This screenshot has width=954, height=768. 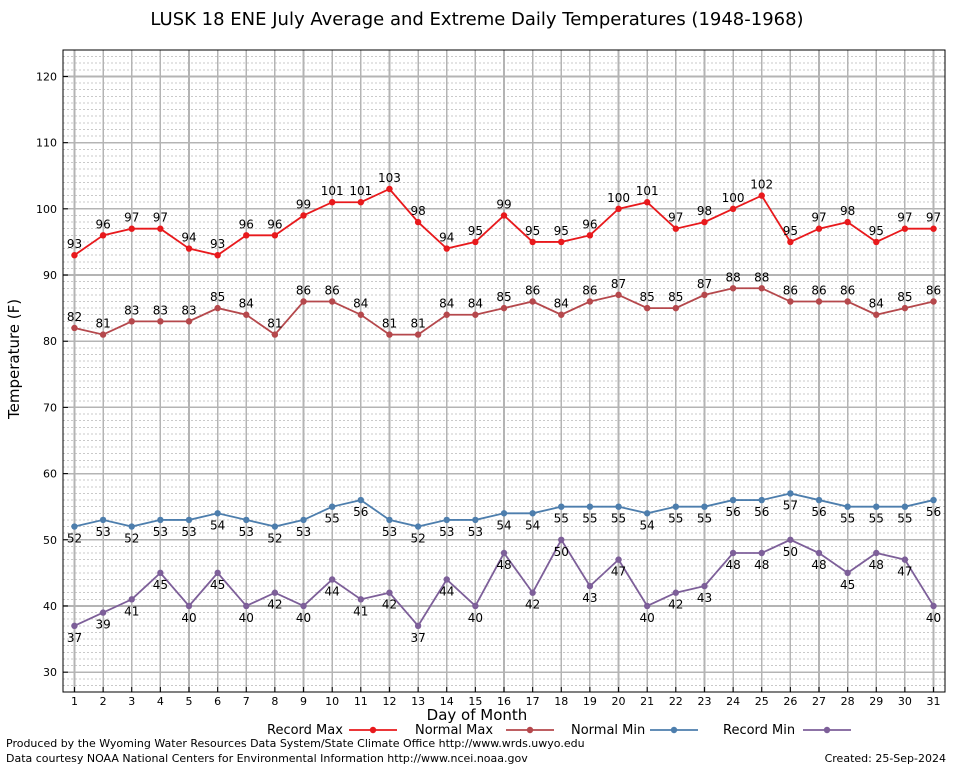 What do you see at coordinates (934, 701) in the screenshot?
I see `x-tick-label: 31` at bounding box center [934, 701].